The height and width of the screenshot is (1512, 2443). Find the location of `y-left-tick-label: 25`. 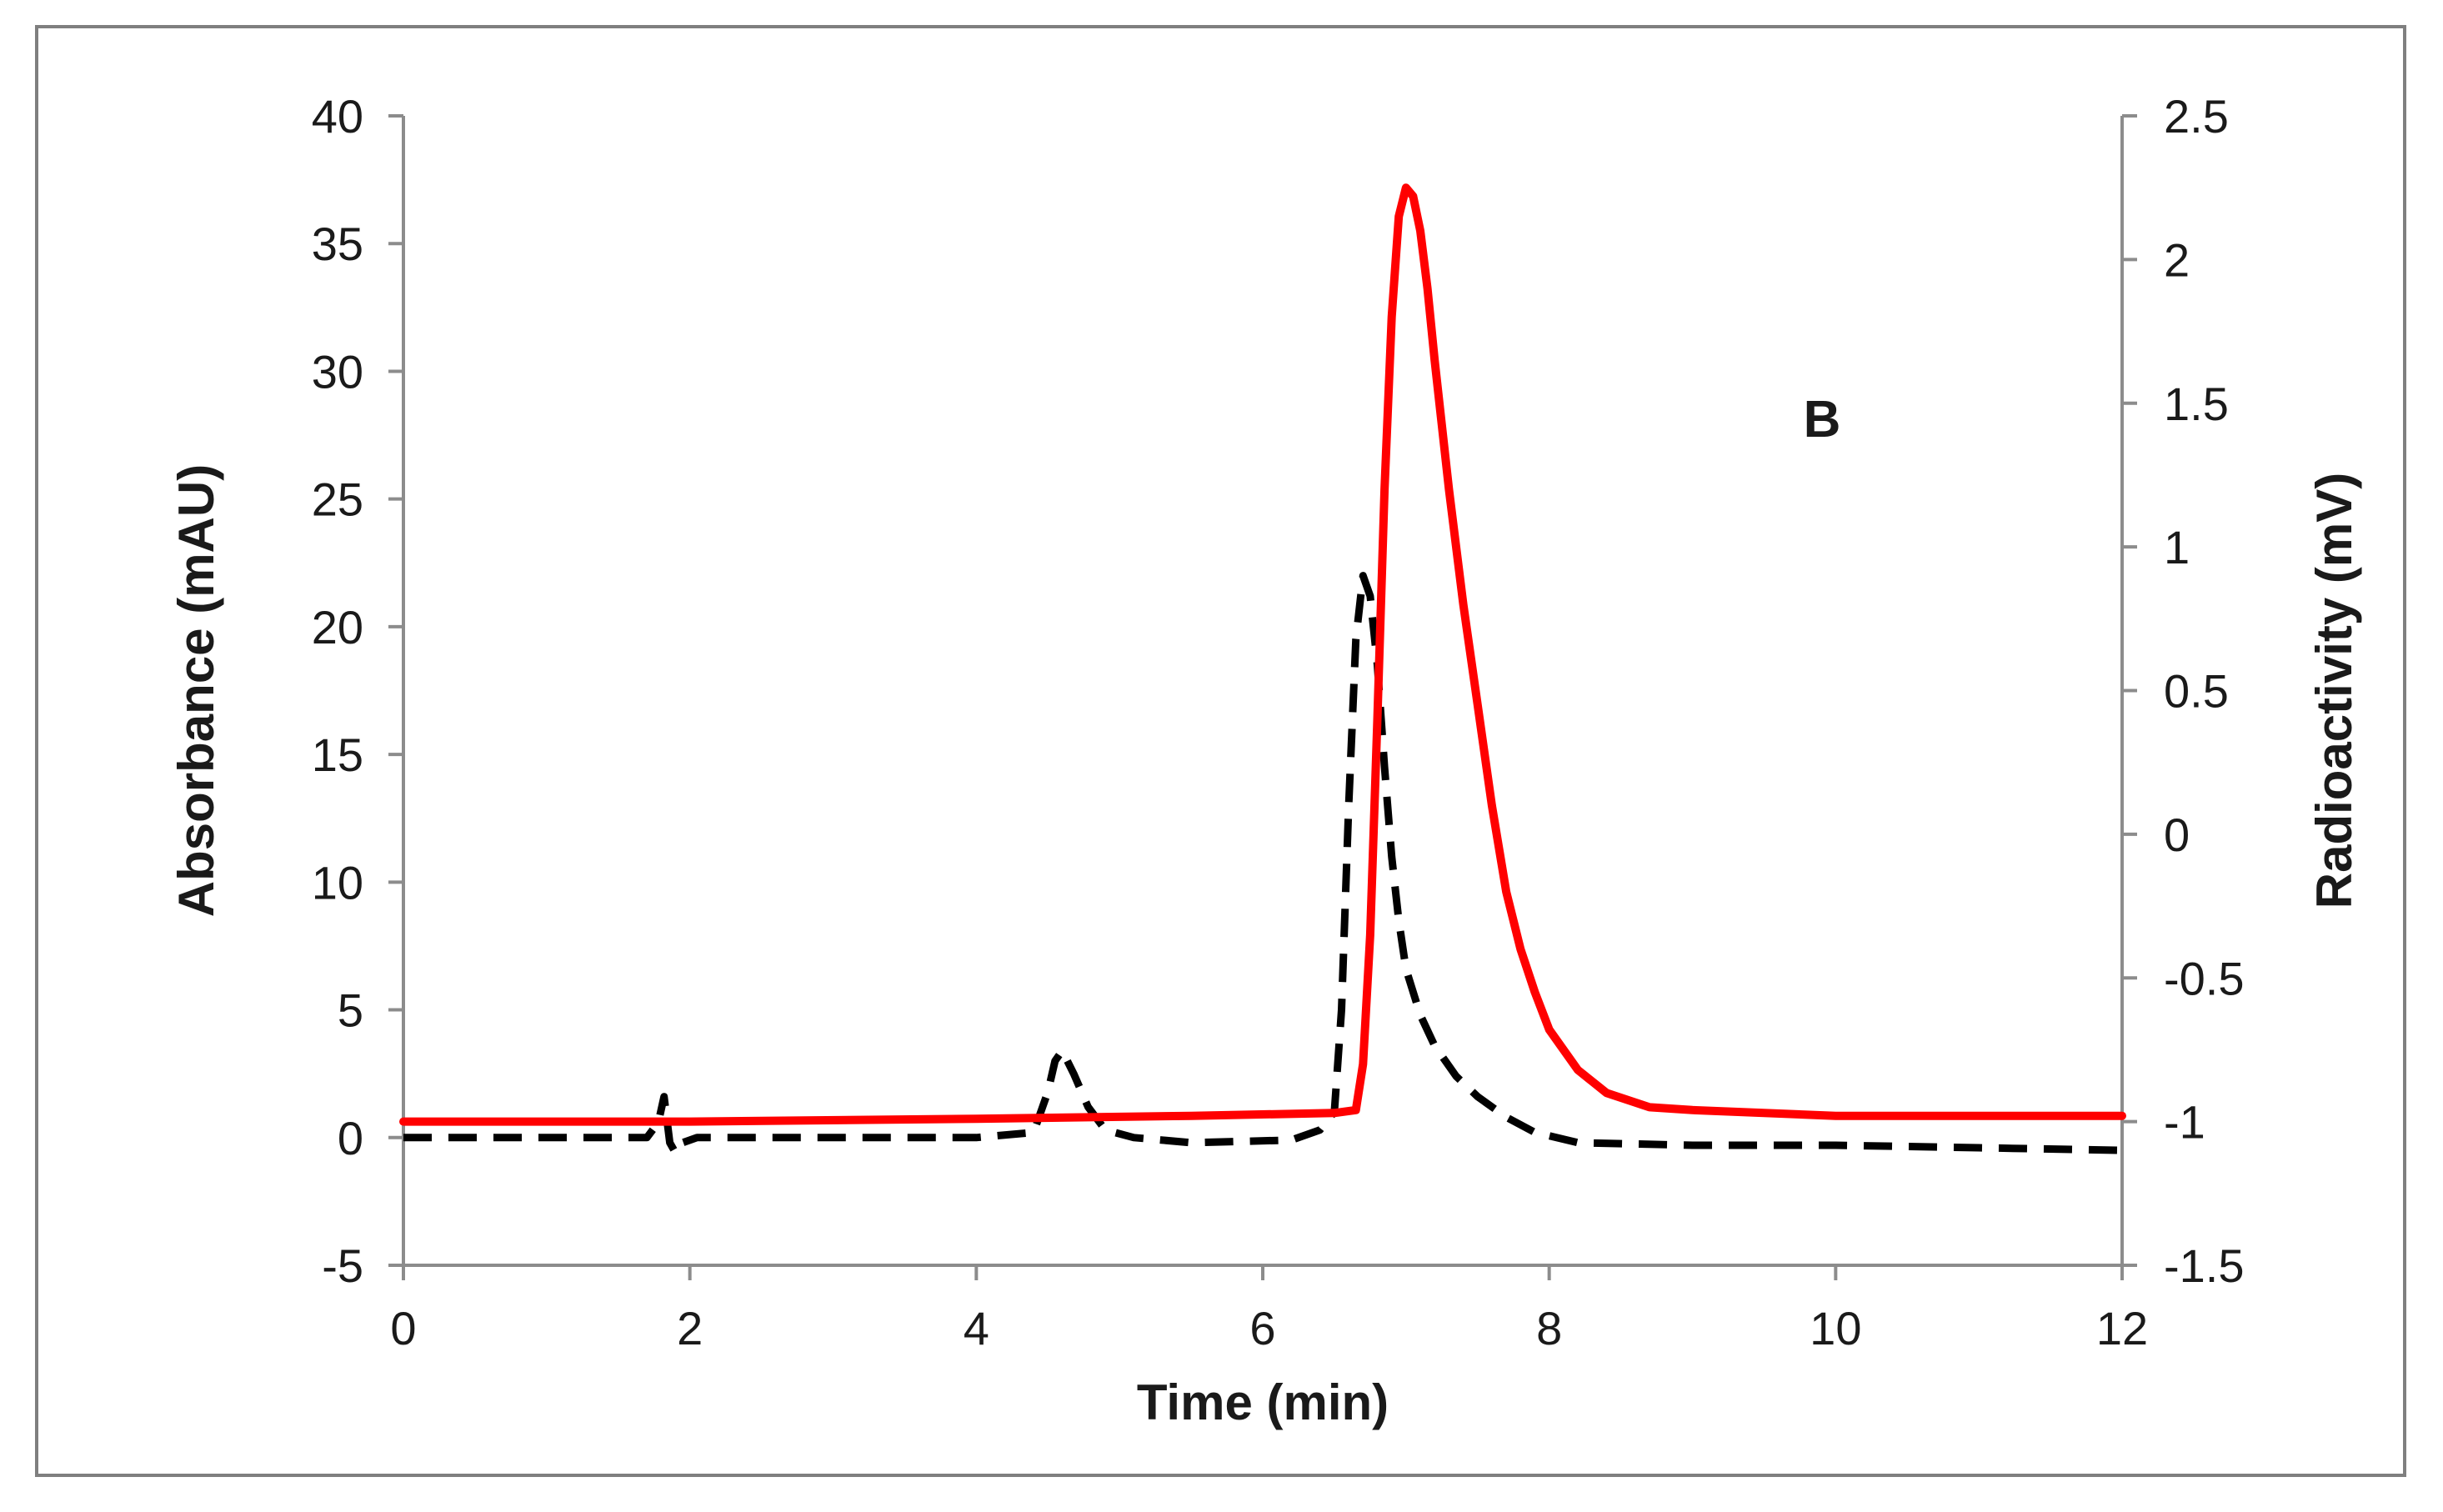

y-left-tick-label: 25 is located at coordinates (337, 499).